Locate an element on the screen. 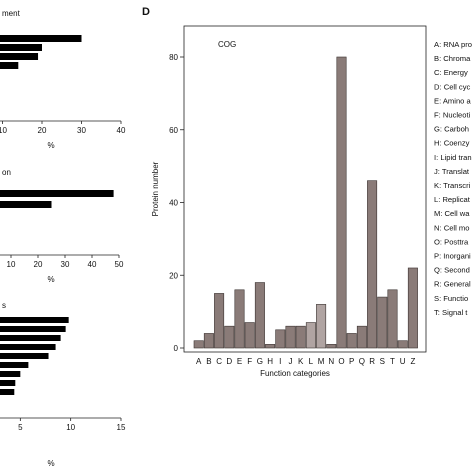  legend-entry: N: Cell mo is located at coordinates (451, 227).